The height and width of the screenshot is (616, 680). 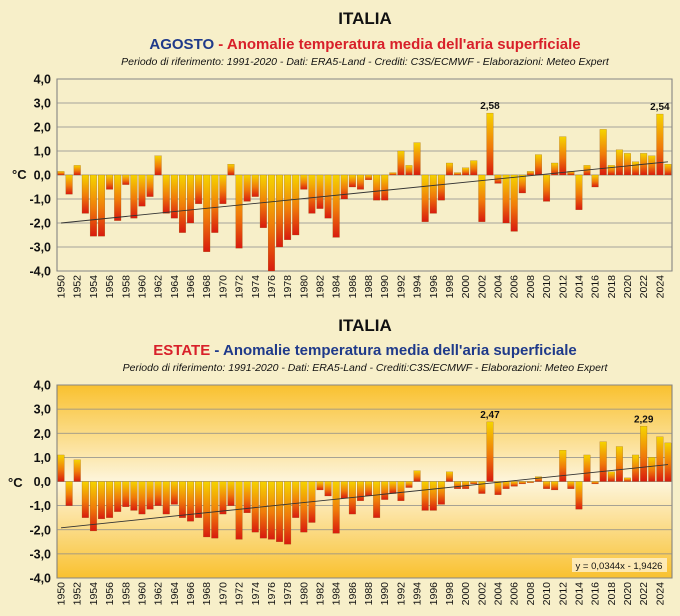 What do you see at coordinates (239, 510) in the screenshot?
I see `bar-1972` at bounding box center [239, 510].